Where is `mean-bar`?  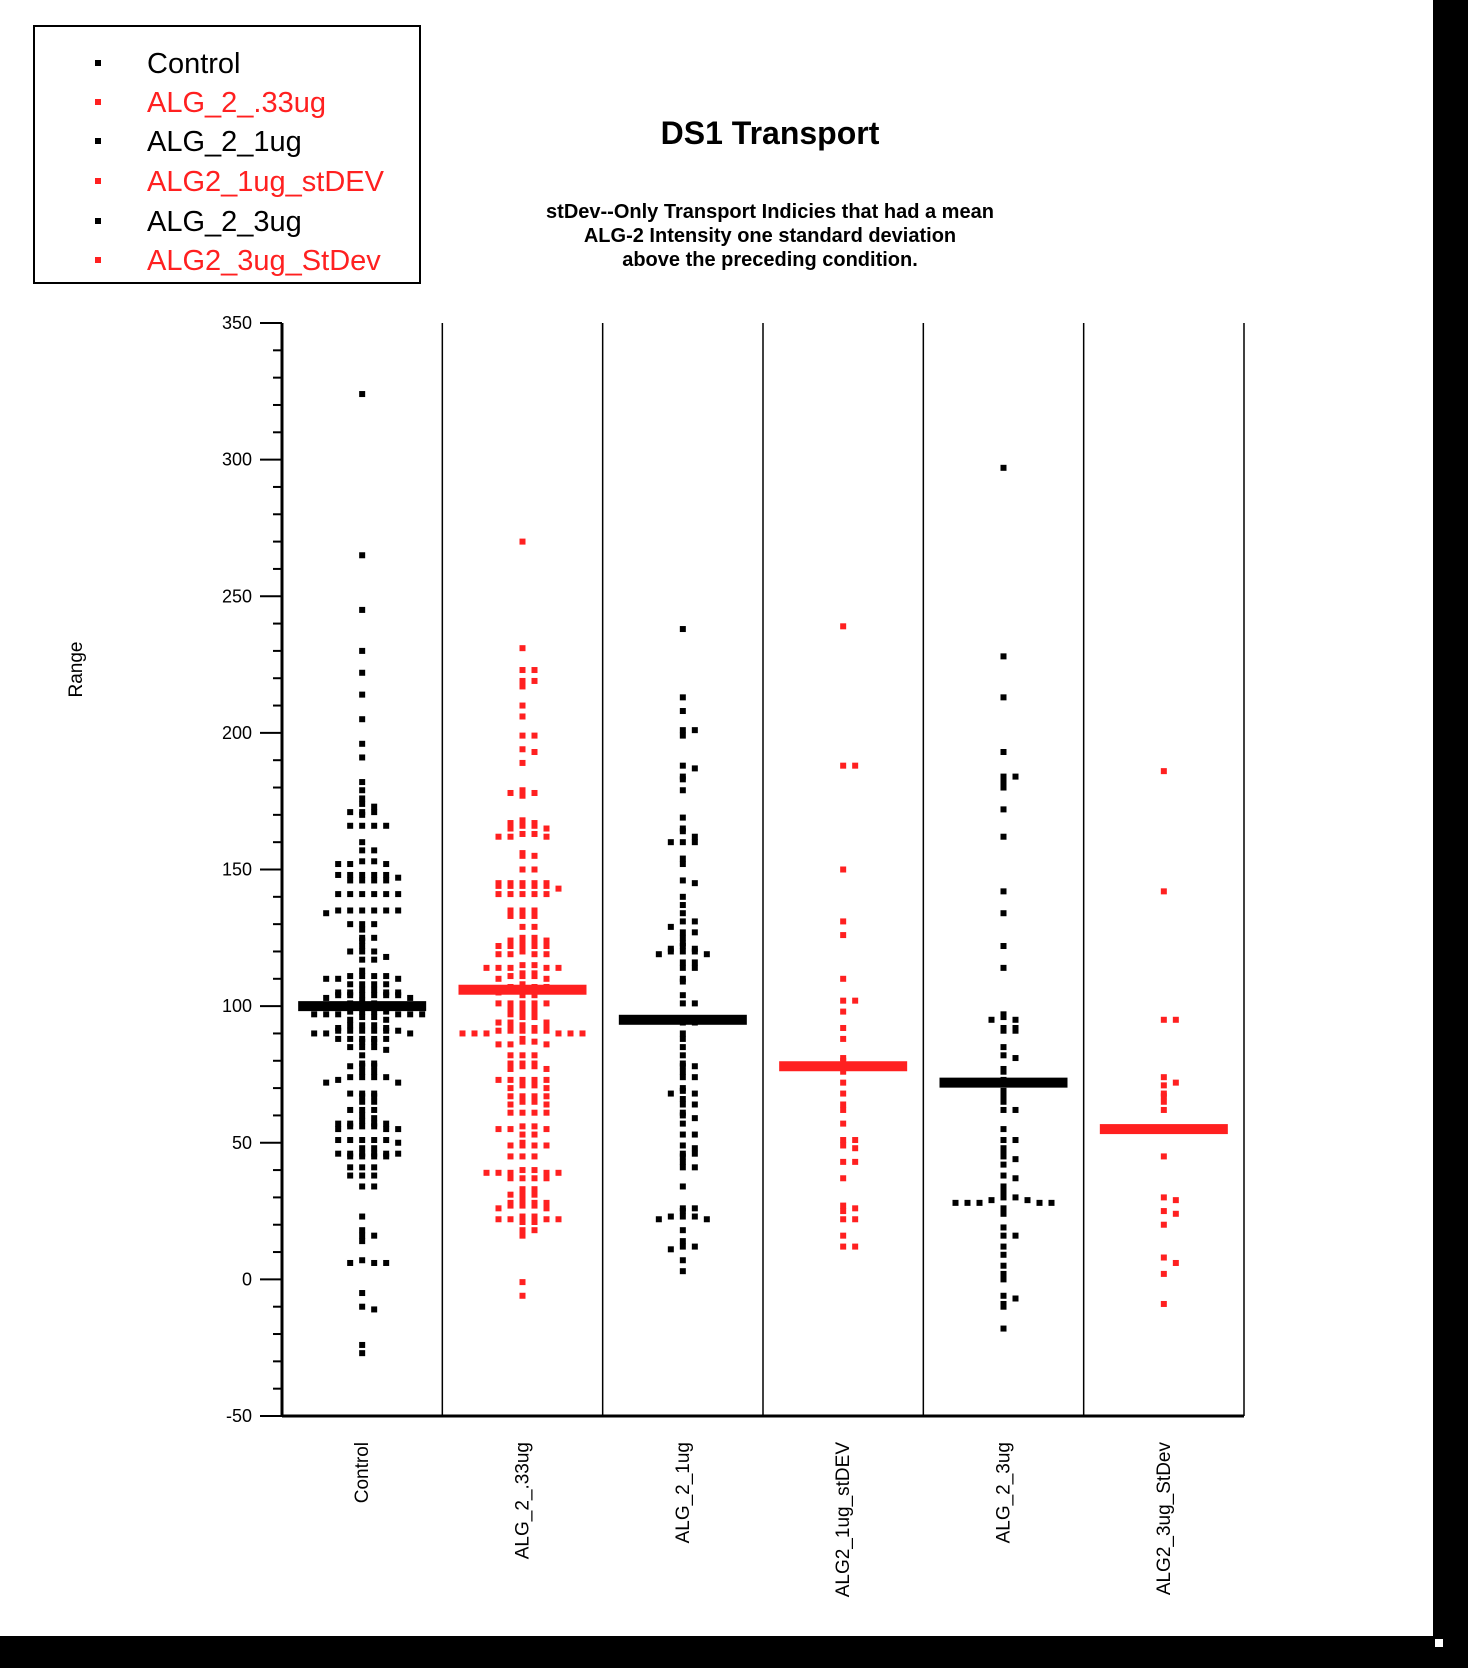 mean-bar is located at coordinates (1003, 1082).